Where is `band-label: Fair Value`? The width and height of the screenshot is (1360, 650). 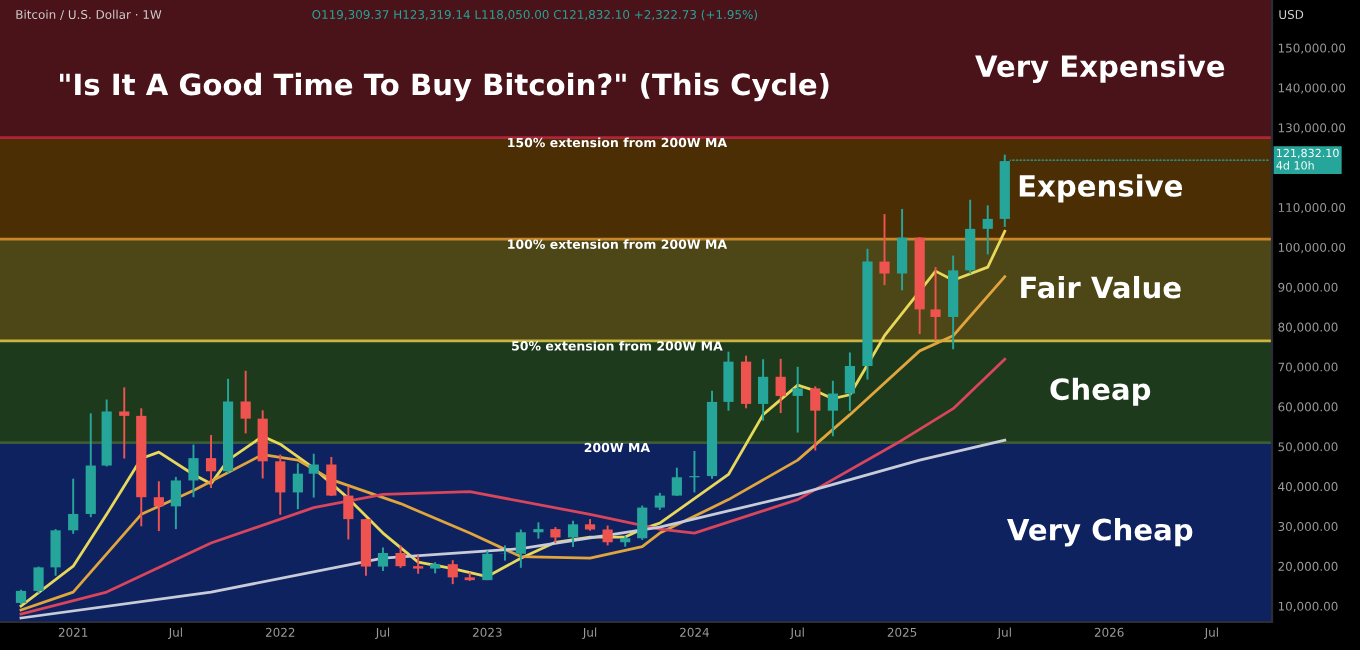
band-label: Fair Value is located at coordinates (1101, 287).